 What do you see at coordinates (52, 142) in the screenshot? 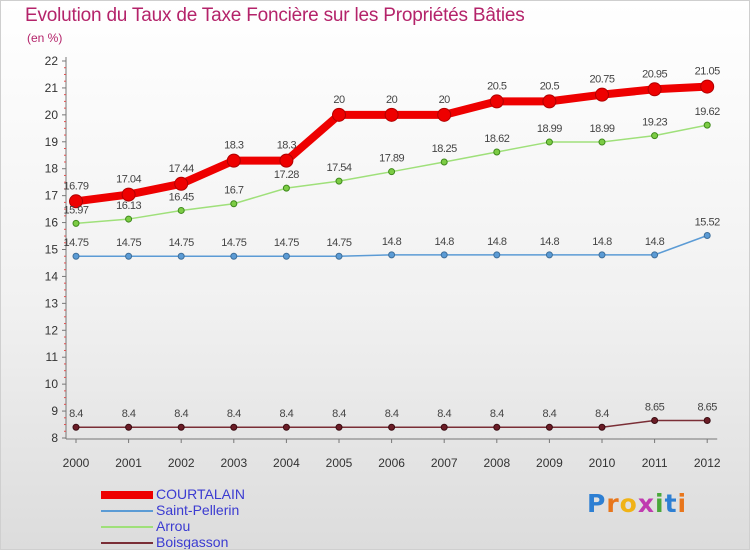
I see `y-tick-label: 19` at bounding box center [52, 142].